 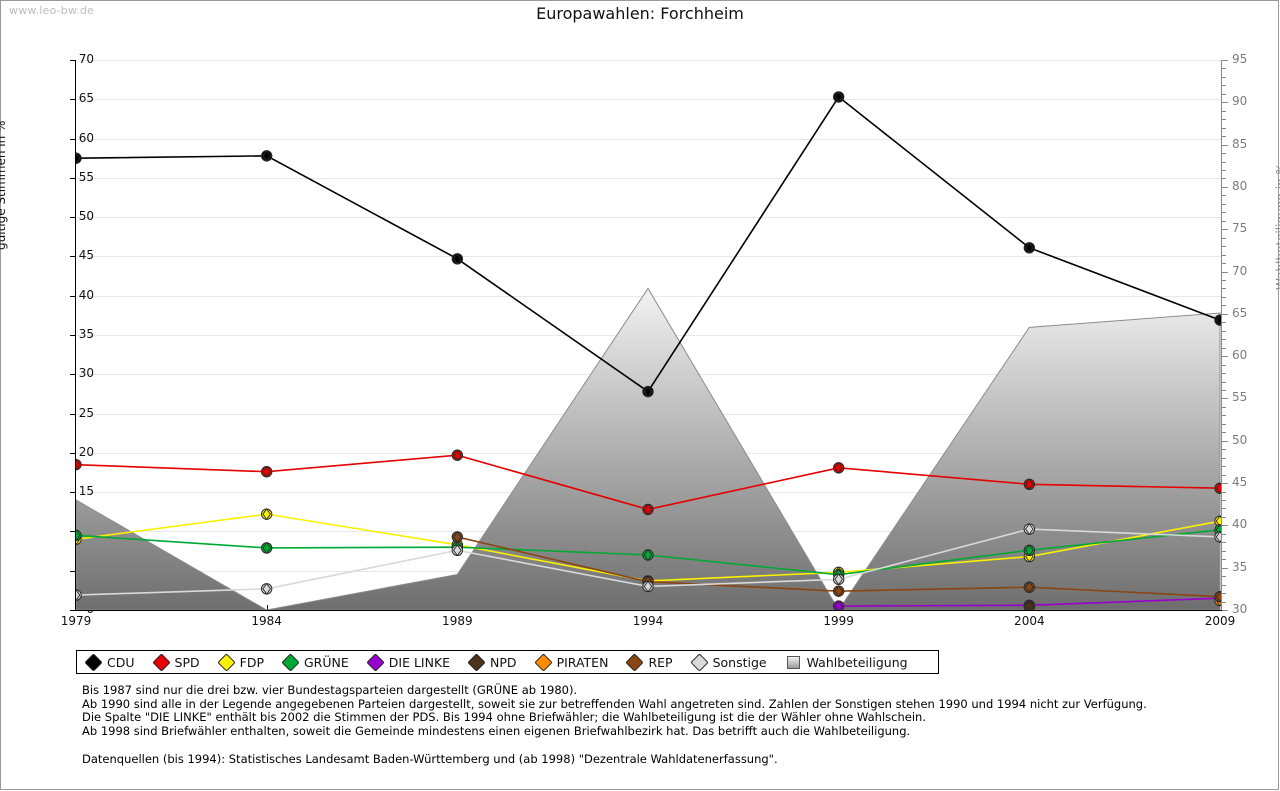 What do you see at coordinates (86, 334) in the screenshot?
I see `left-axis-tick-label: 35` at bounding box center [86, 334].